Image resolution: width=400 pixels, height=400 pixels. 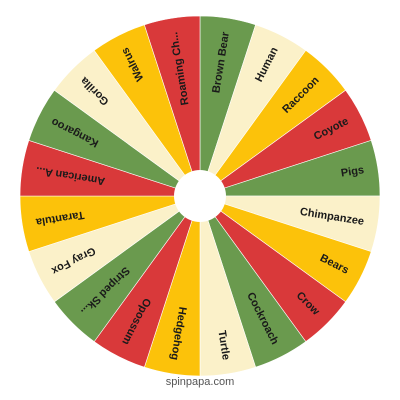 I want to click on wheel-segment-label: Pigs, so click(x=352, y=171).